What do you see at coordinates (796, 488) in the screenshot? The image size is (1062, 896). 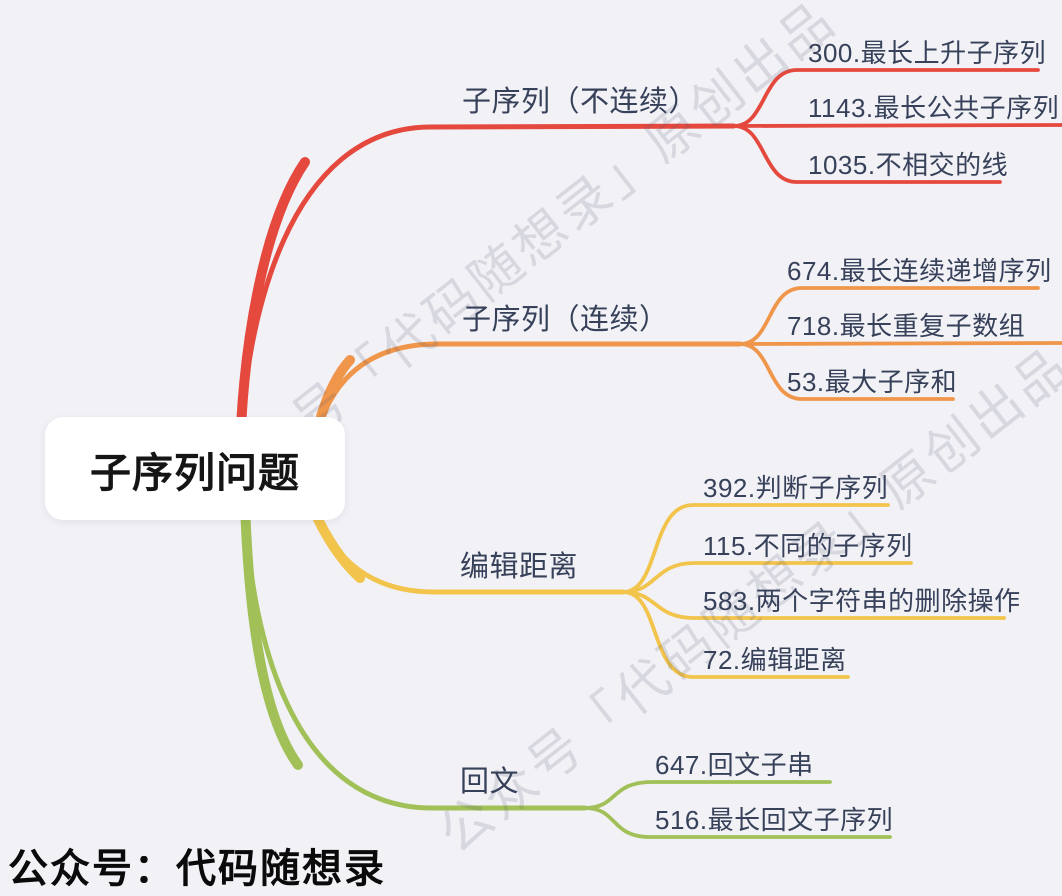 I see `child-topic: 392.判断子序列` at bounding box center [796, 488].